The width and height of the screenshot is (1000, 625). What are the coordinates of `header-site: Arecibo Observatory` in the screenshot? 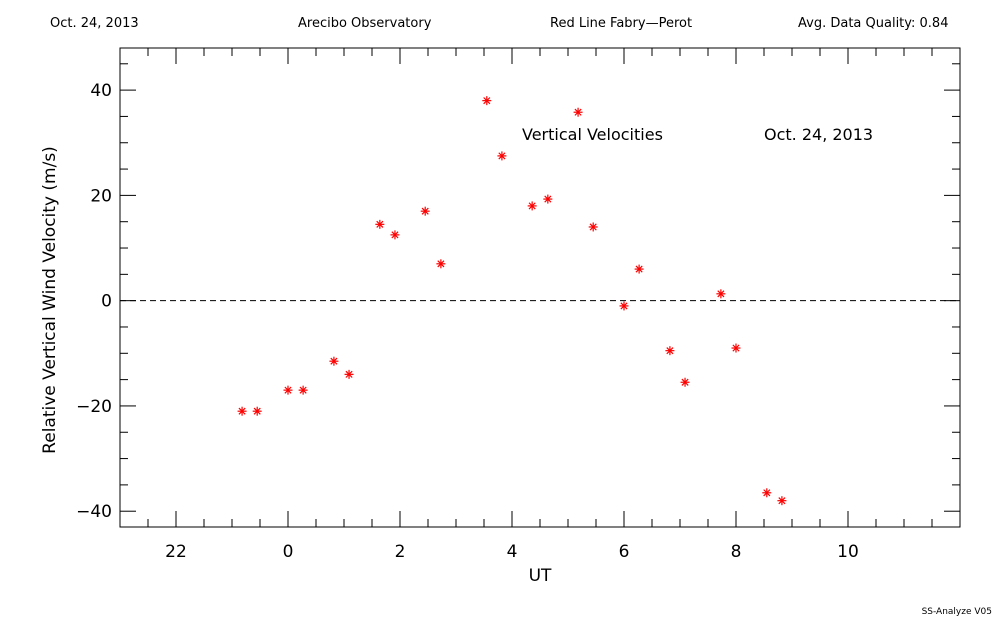 It's located at (365, 23).